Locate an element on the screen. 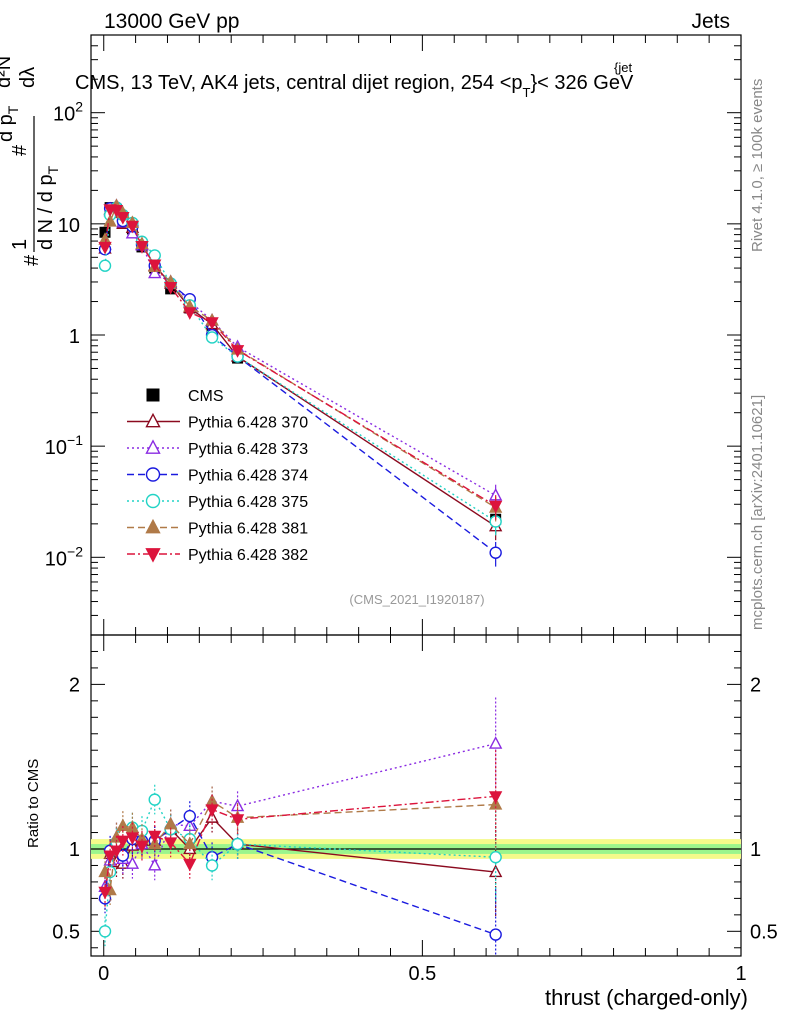 The height and width of the screenshot is (1024, 786). title-pt: p is located at coordinates (516, 83).